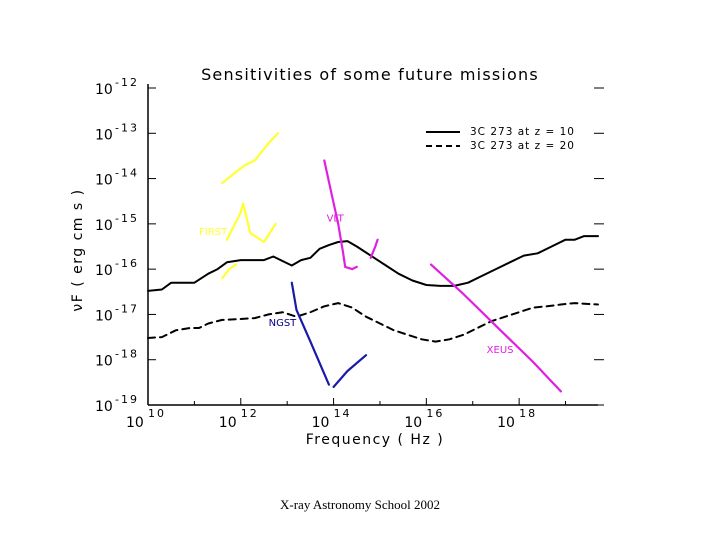 The image size is (720, 540). I want to click on legend-label-dashed: 3C 273 at z = 20, so click(522, 146).